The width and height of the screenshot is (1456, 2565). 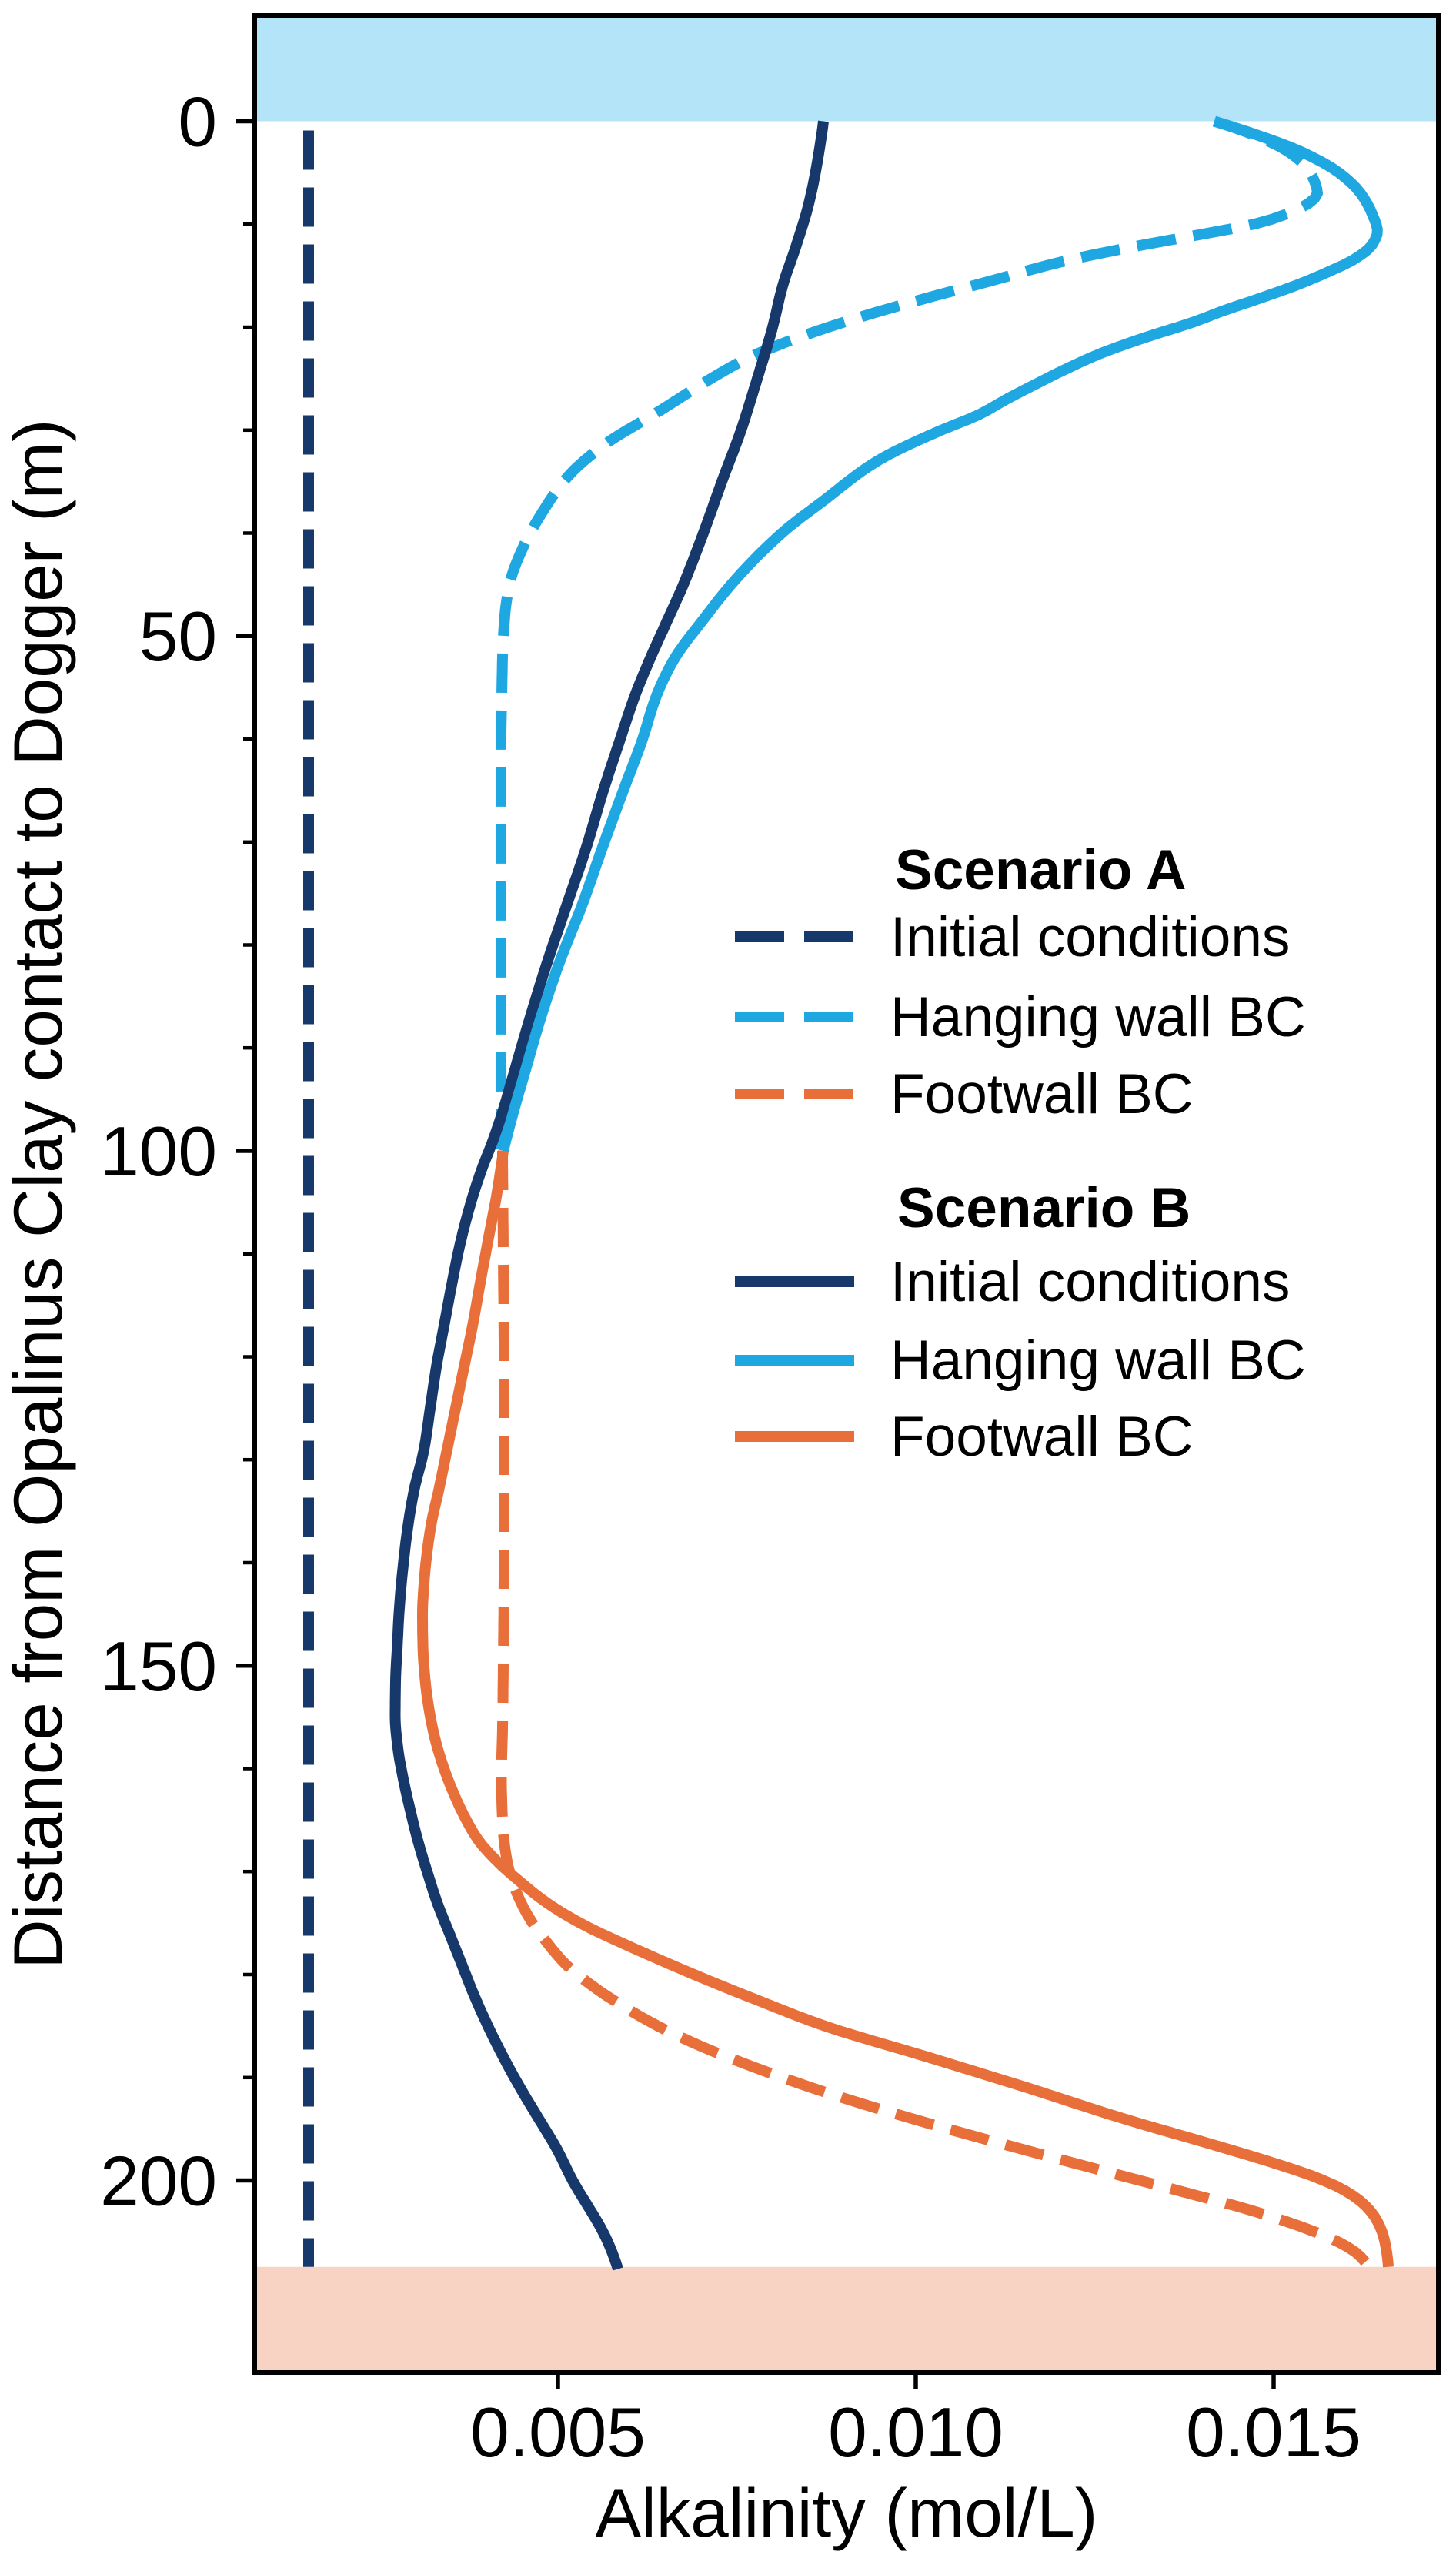 I want to click on svg-text: 150, so click(x=158, y=1667).